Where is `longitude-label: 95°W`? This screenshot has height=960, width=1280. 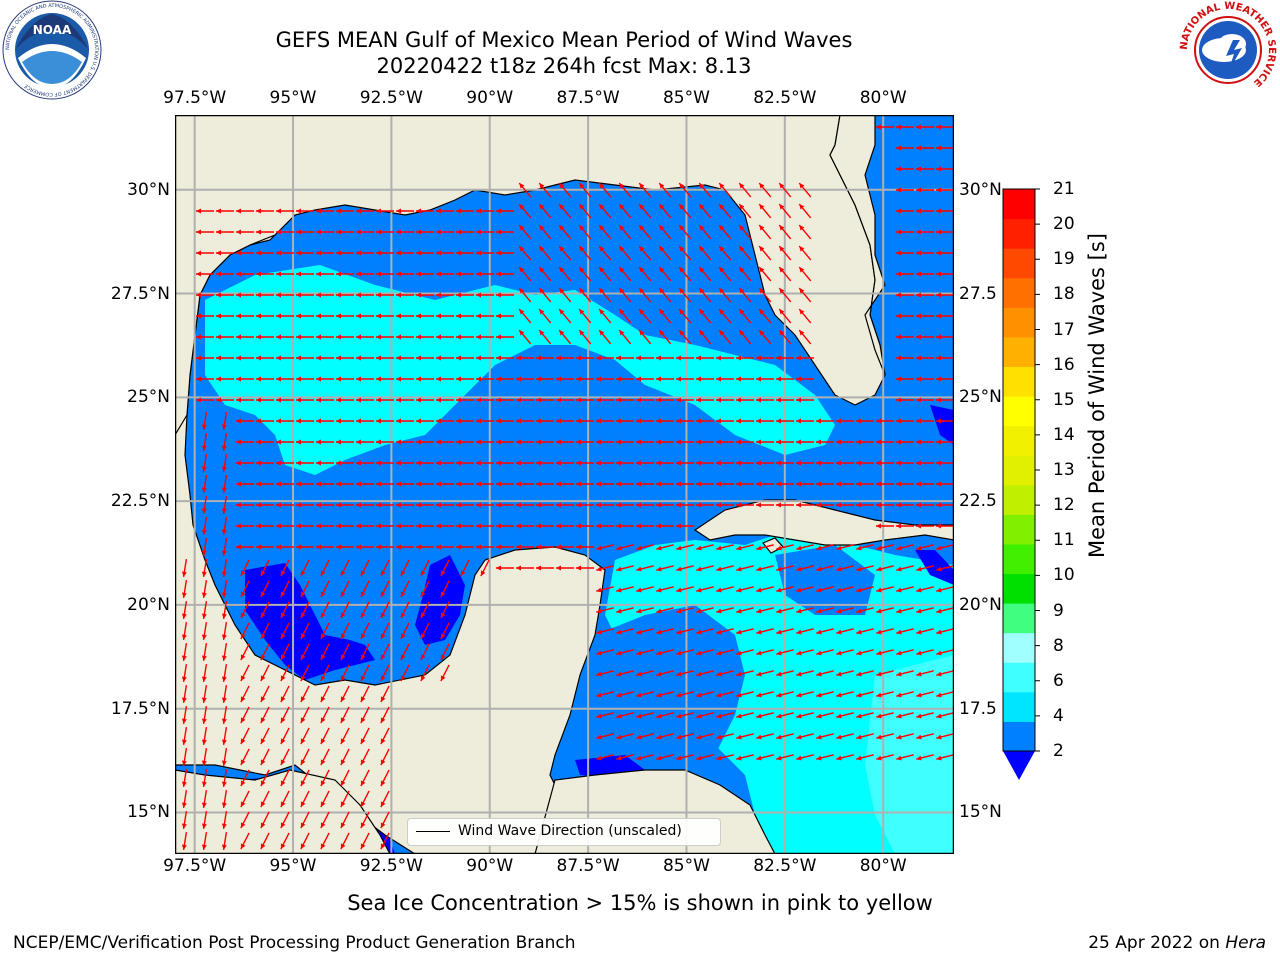 longitude-label: 95°W is located at coordinates (293, 98).